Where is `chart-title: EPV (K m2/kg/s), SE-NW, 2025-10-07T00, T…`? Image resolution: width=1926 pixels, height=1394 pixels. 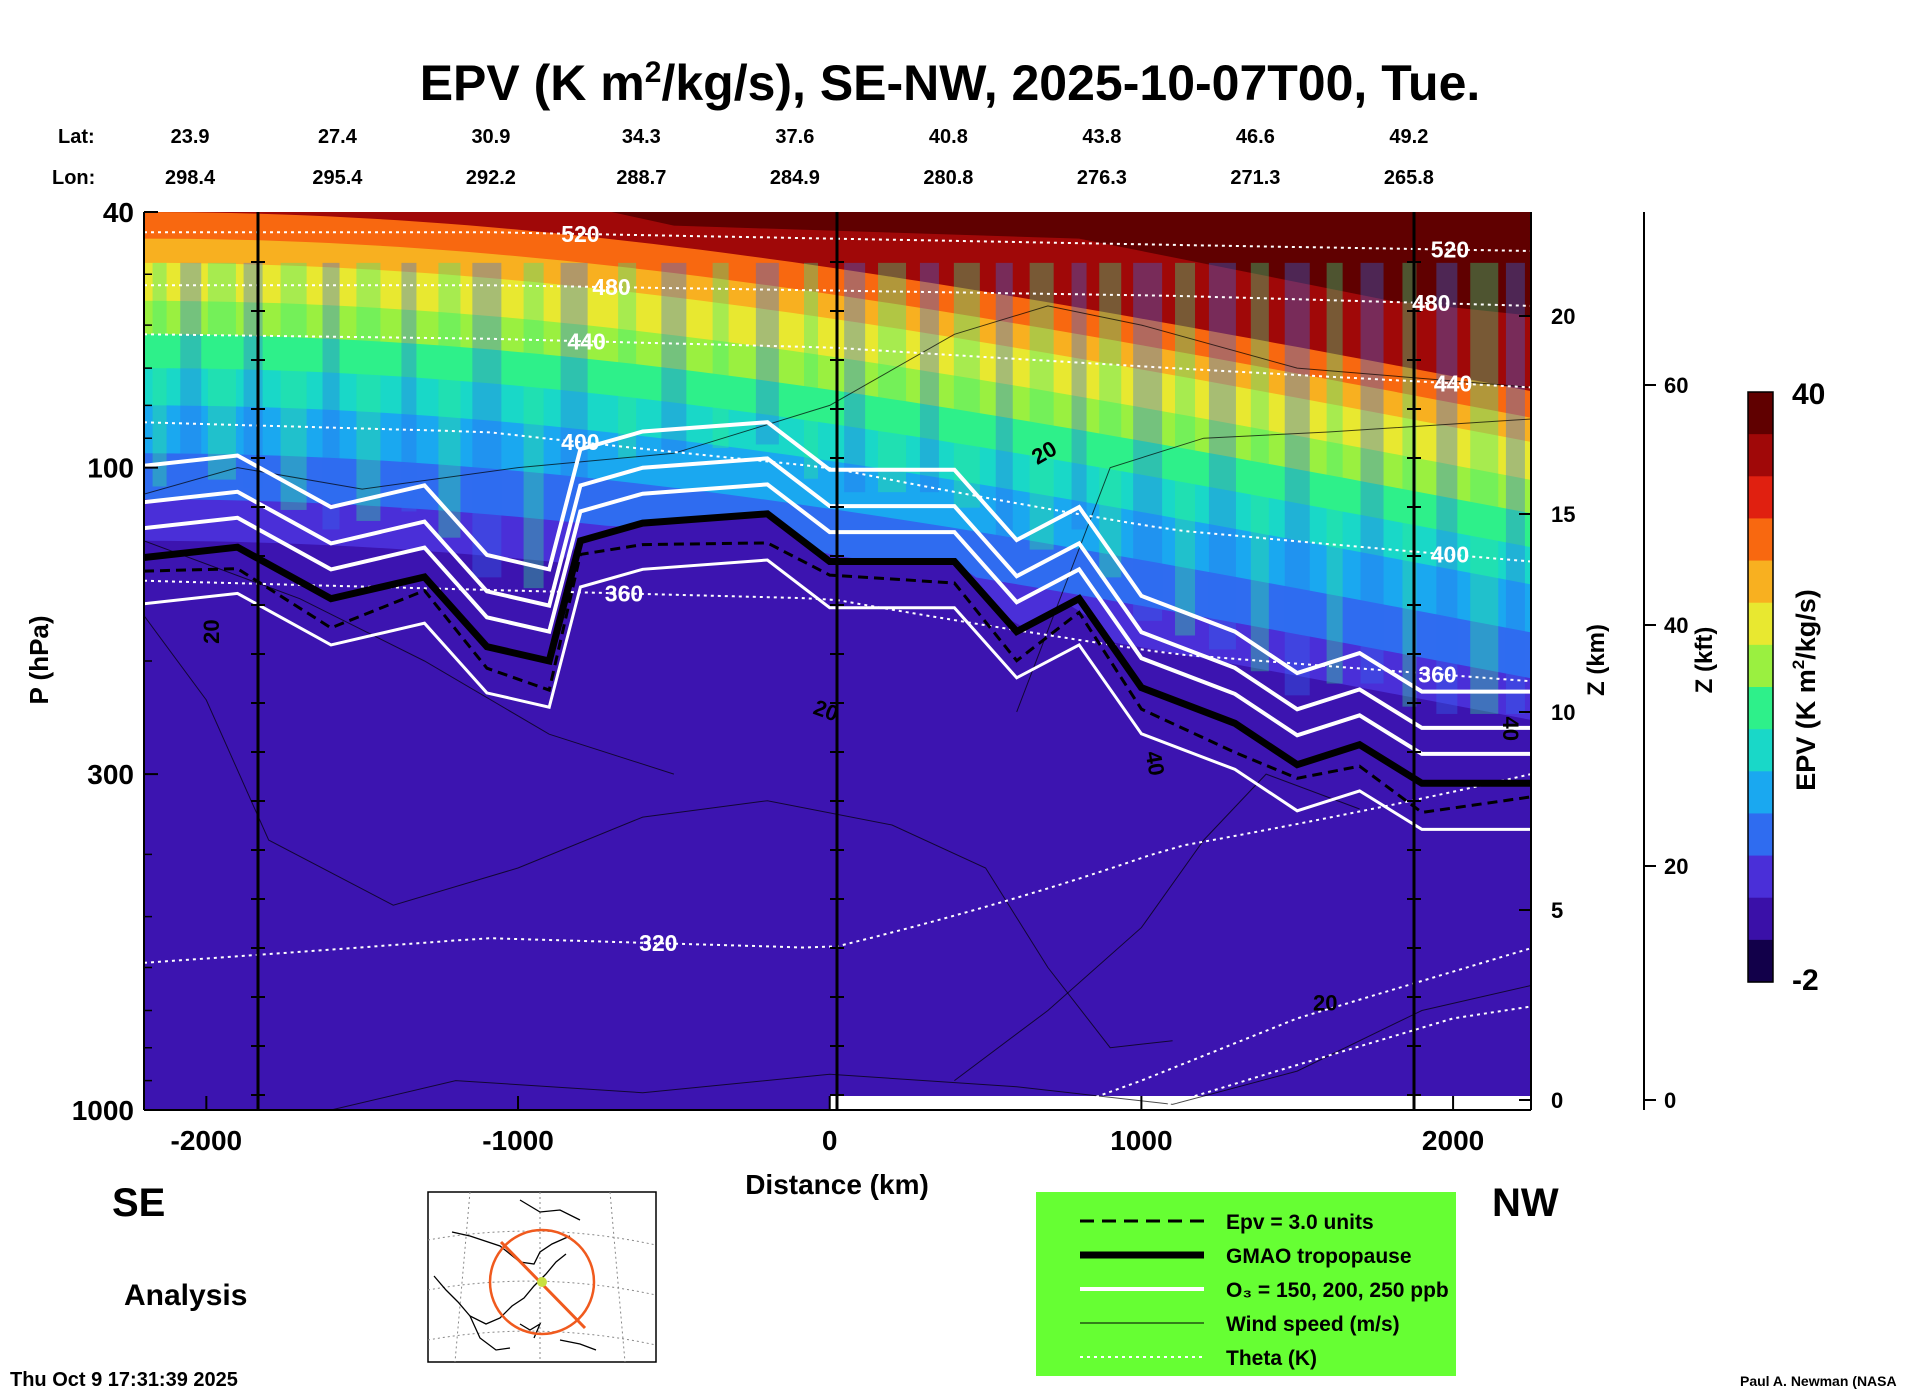
chart-title: EPV (K m2/kg/s), SE-NW, 2025-10-07T00, T… is located at coordinates (950, 83).